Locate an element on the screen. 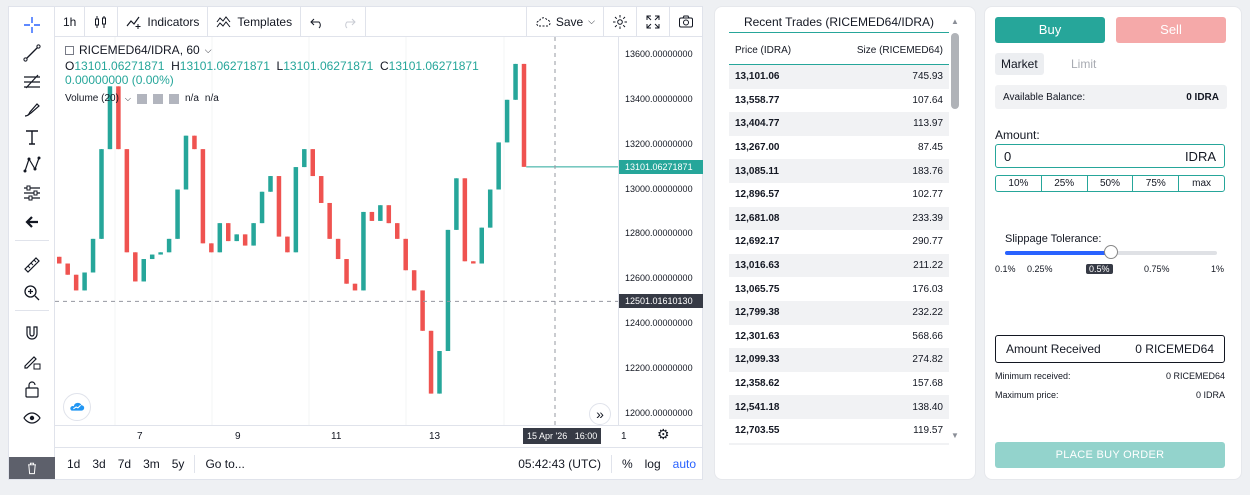  crosshair-icon is located at coordinates (32, 25).